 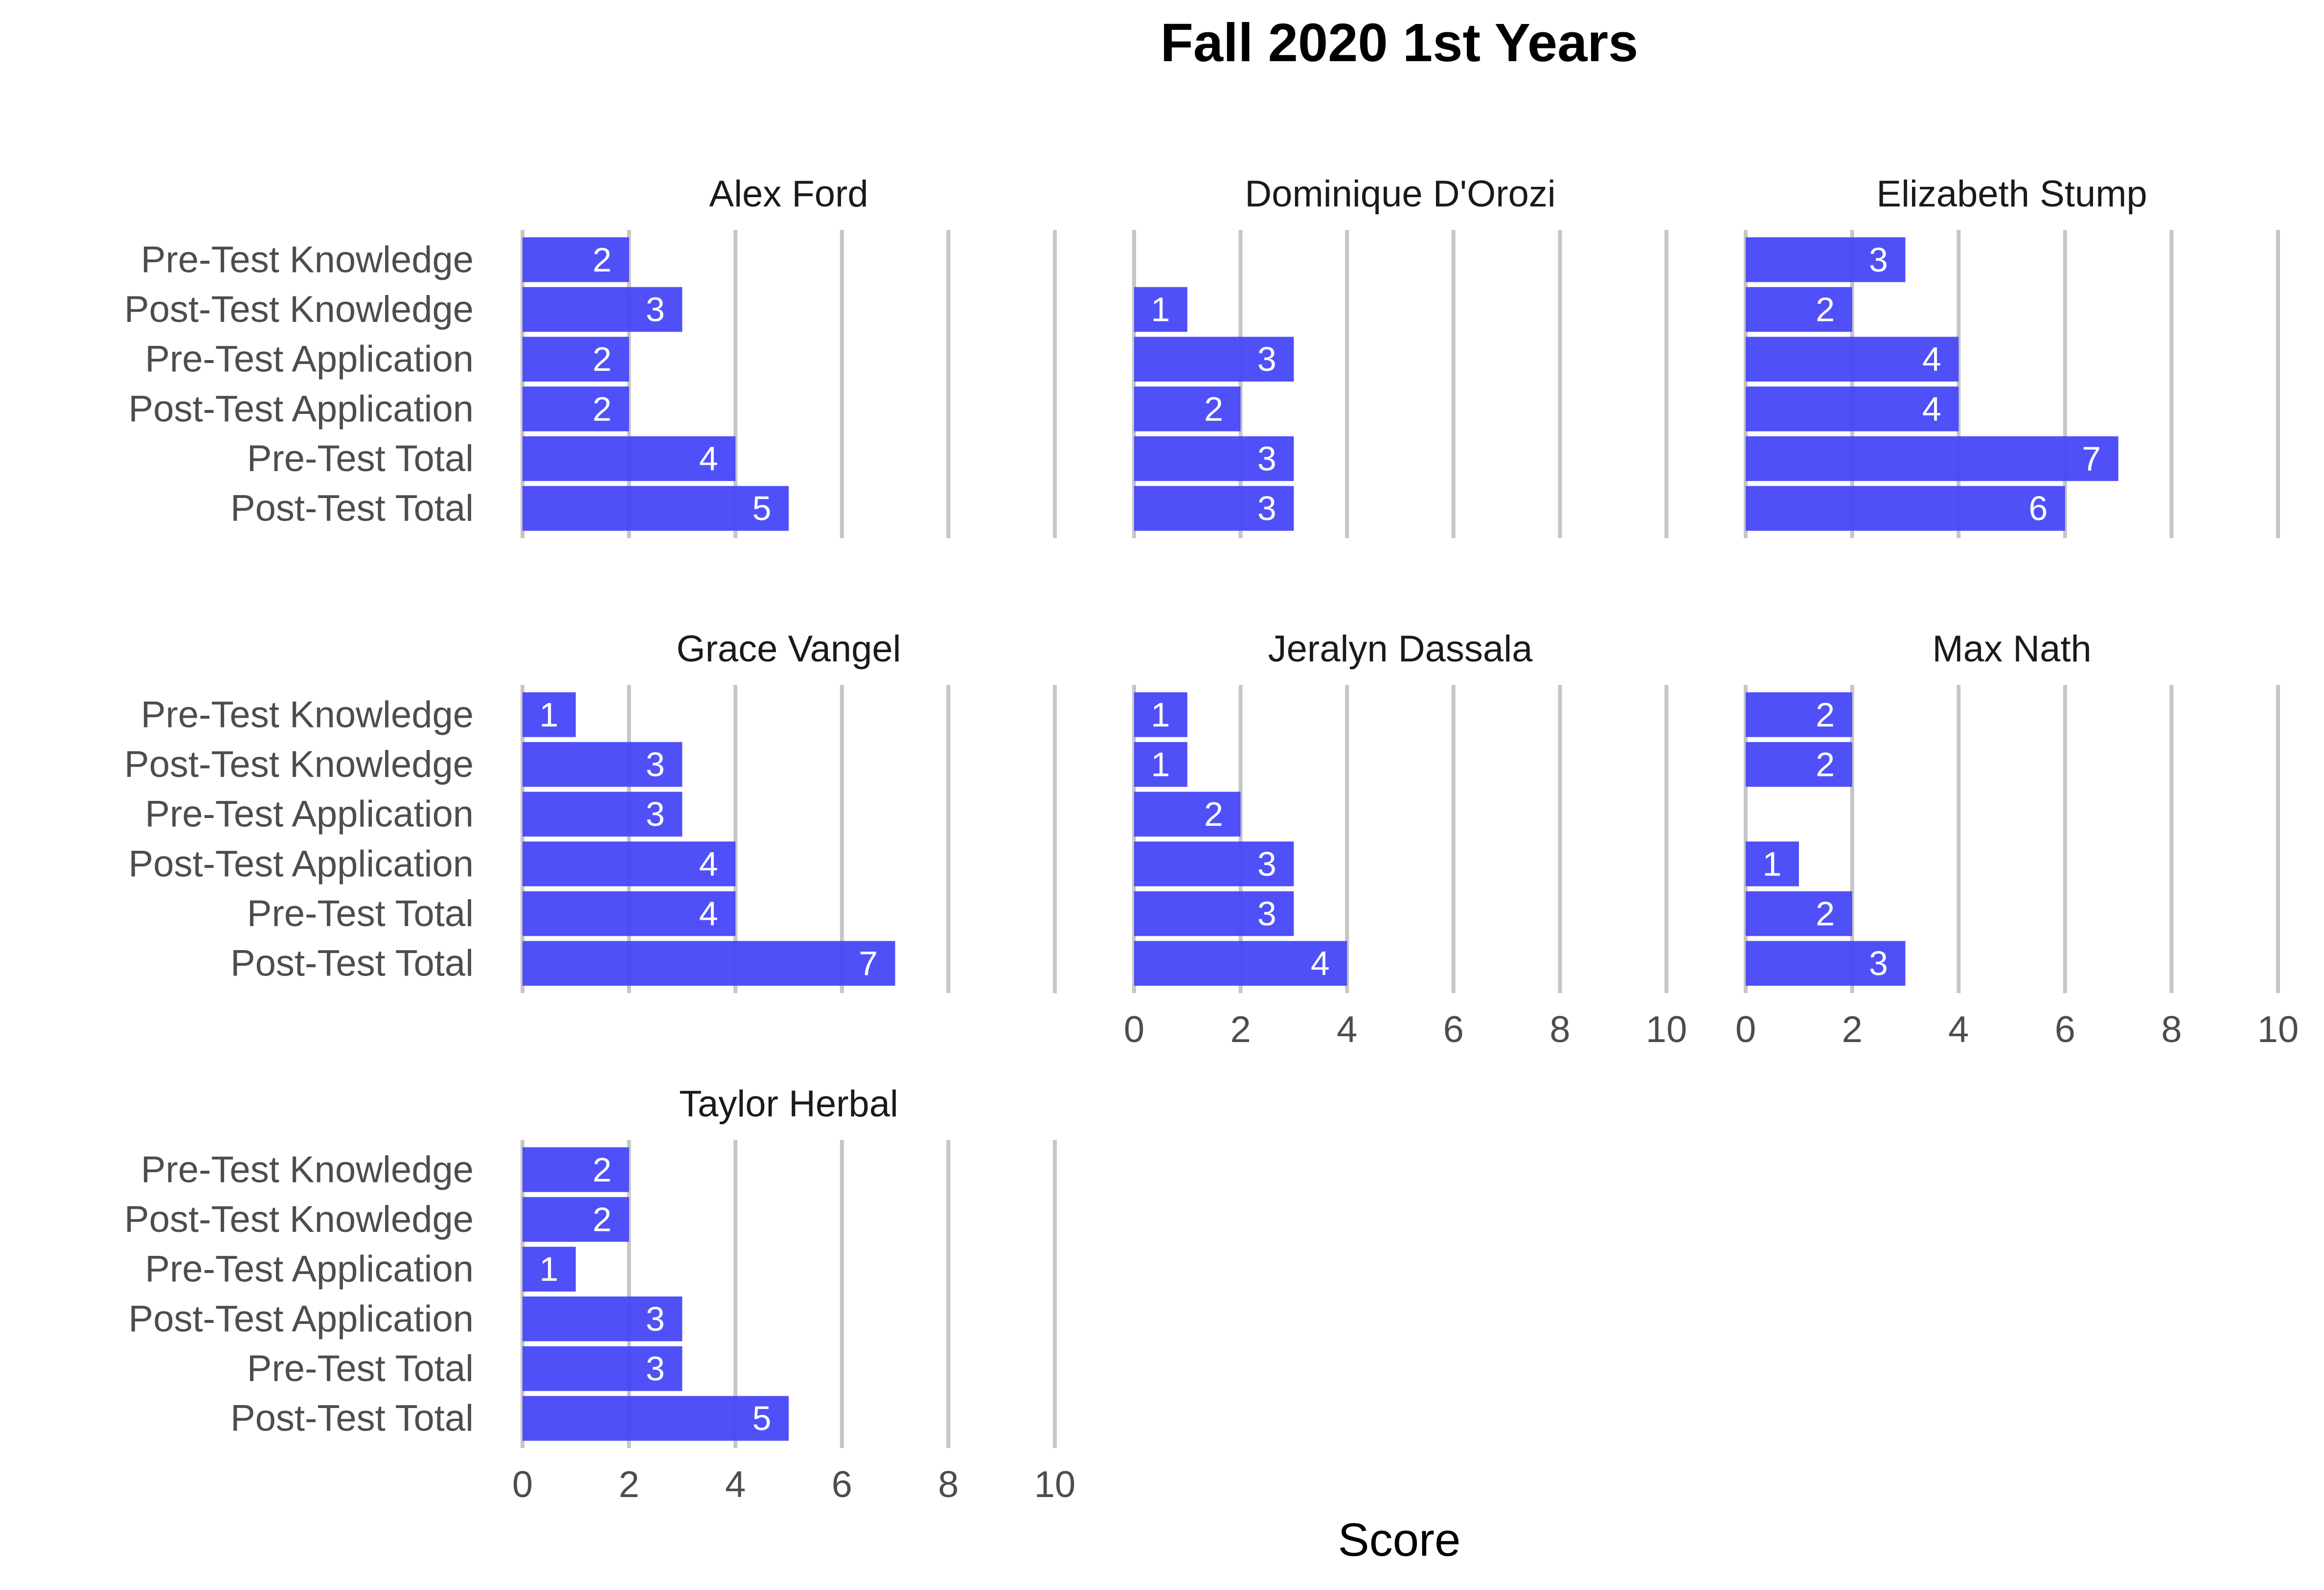 What do you see at coordinates (2011, 649) in the screenshot?
I see `panel-title: Max Nath` at bounding box center [2011, 649].